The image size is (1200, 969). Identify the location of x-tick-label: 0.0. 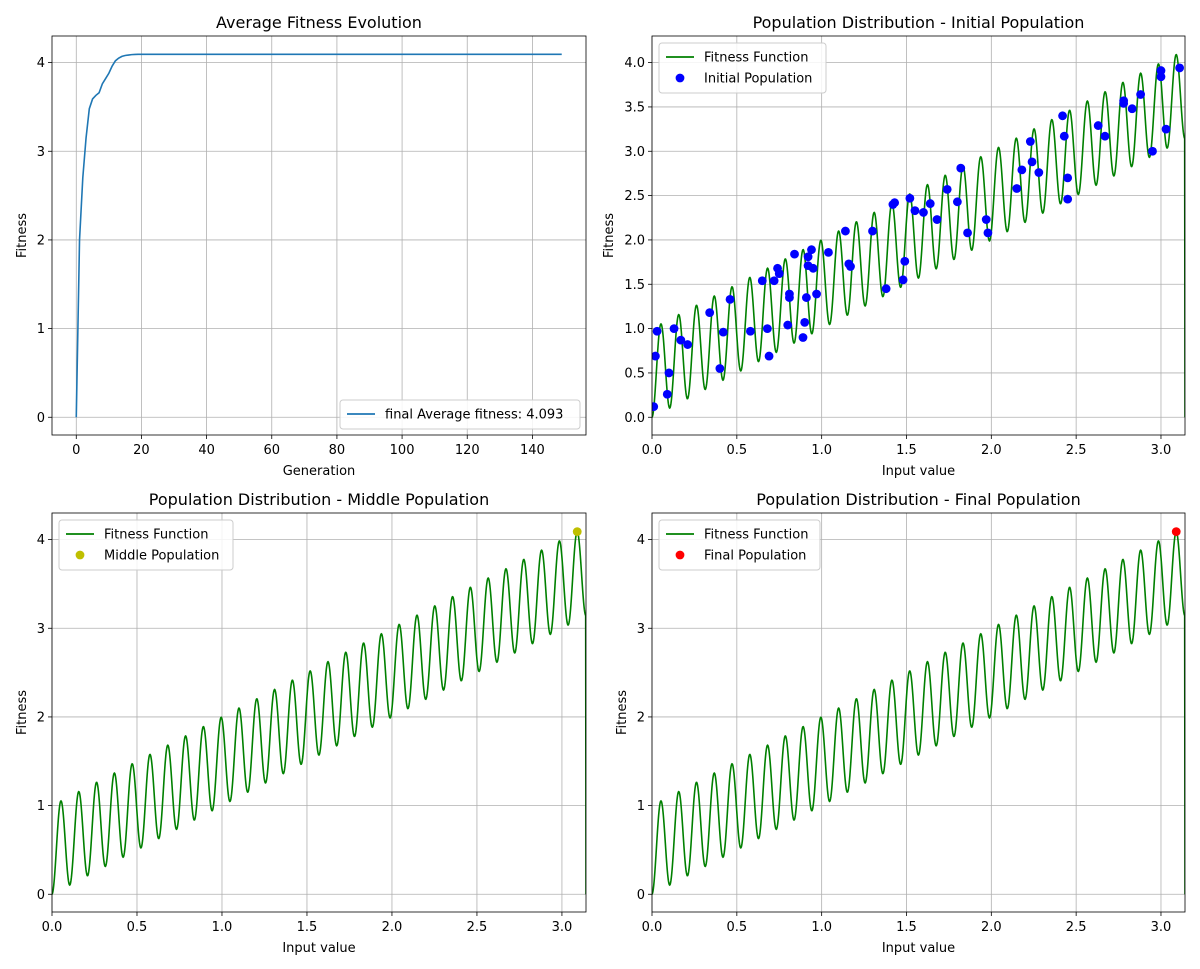
(652, 450).